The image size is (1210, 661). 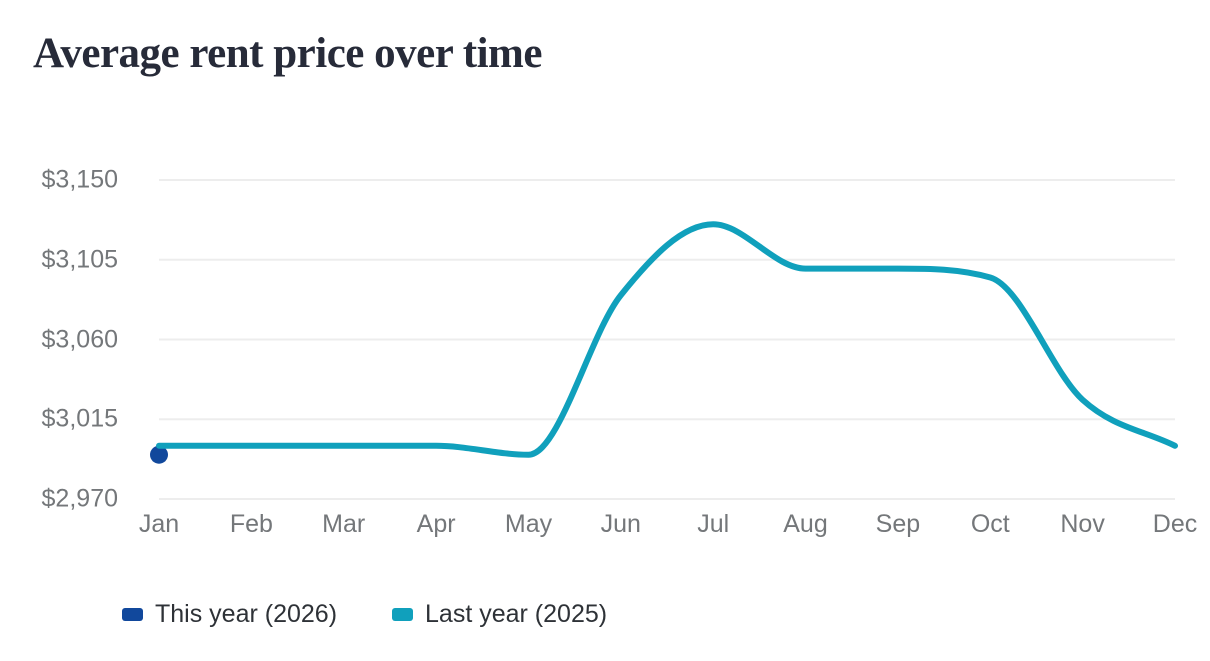 What do you see at coordinates (79, 179) in the screenshot?
I see `y-axis-label-0: $3,150` at bounding box center [79, 179].